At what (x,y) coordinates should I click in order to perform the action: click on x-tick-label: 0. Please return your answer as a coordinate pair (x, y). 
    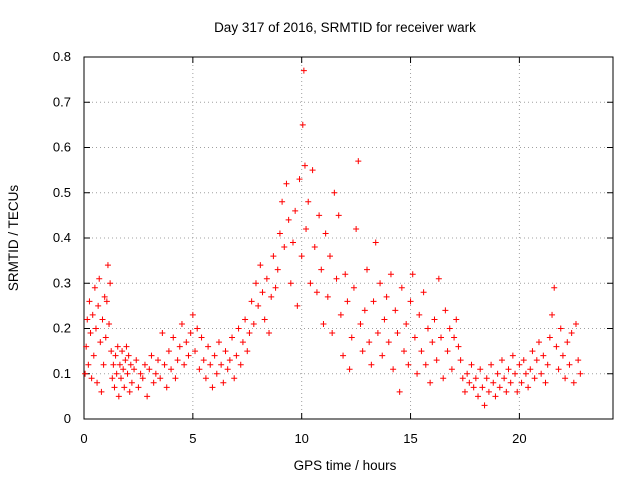
    Looking at the image, I should click on (83, 438).